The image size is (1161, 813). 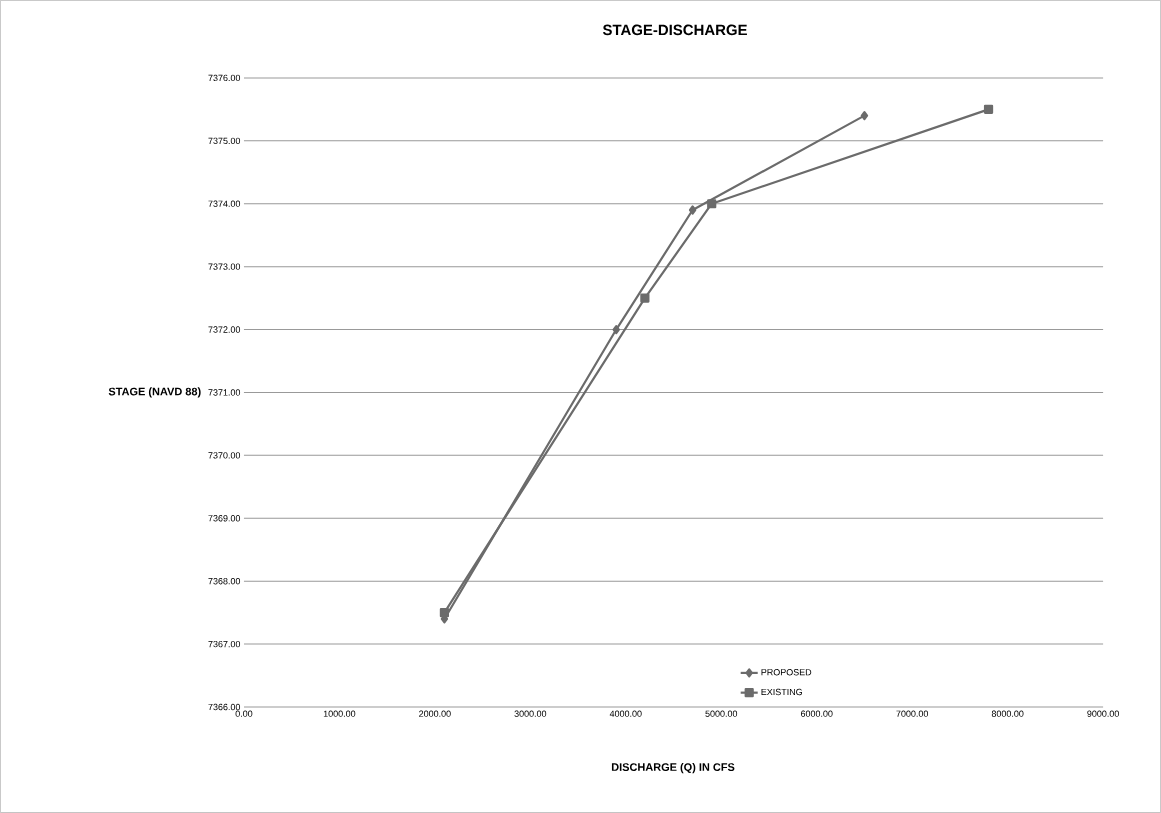 What do you see at coordinates (154, 392) in the screenshot?
I see `y-axis-title: STAGE (NAVD 88)` at bounding box center [154, 392].